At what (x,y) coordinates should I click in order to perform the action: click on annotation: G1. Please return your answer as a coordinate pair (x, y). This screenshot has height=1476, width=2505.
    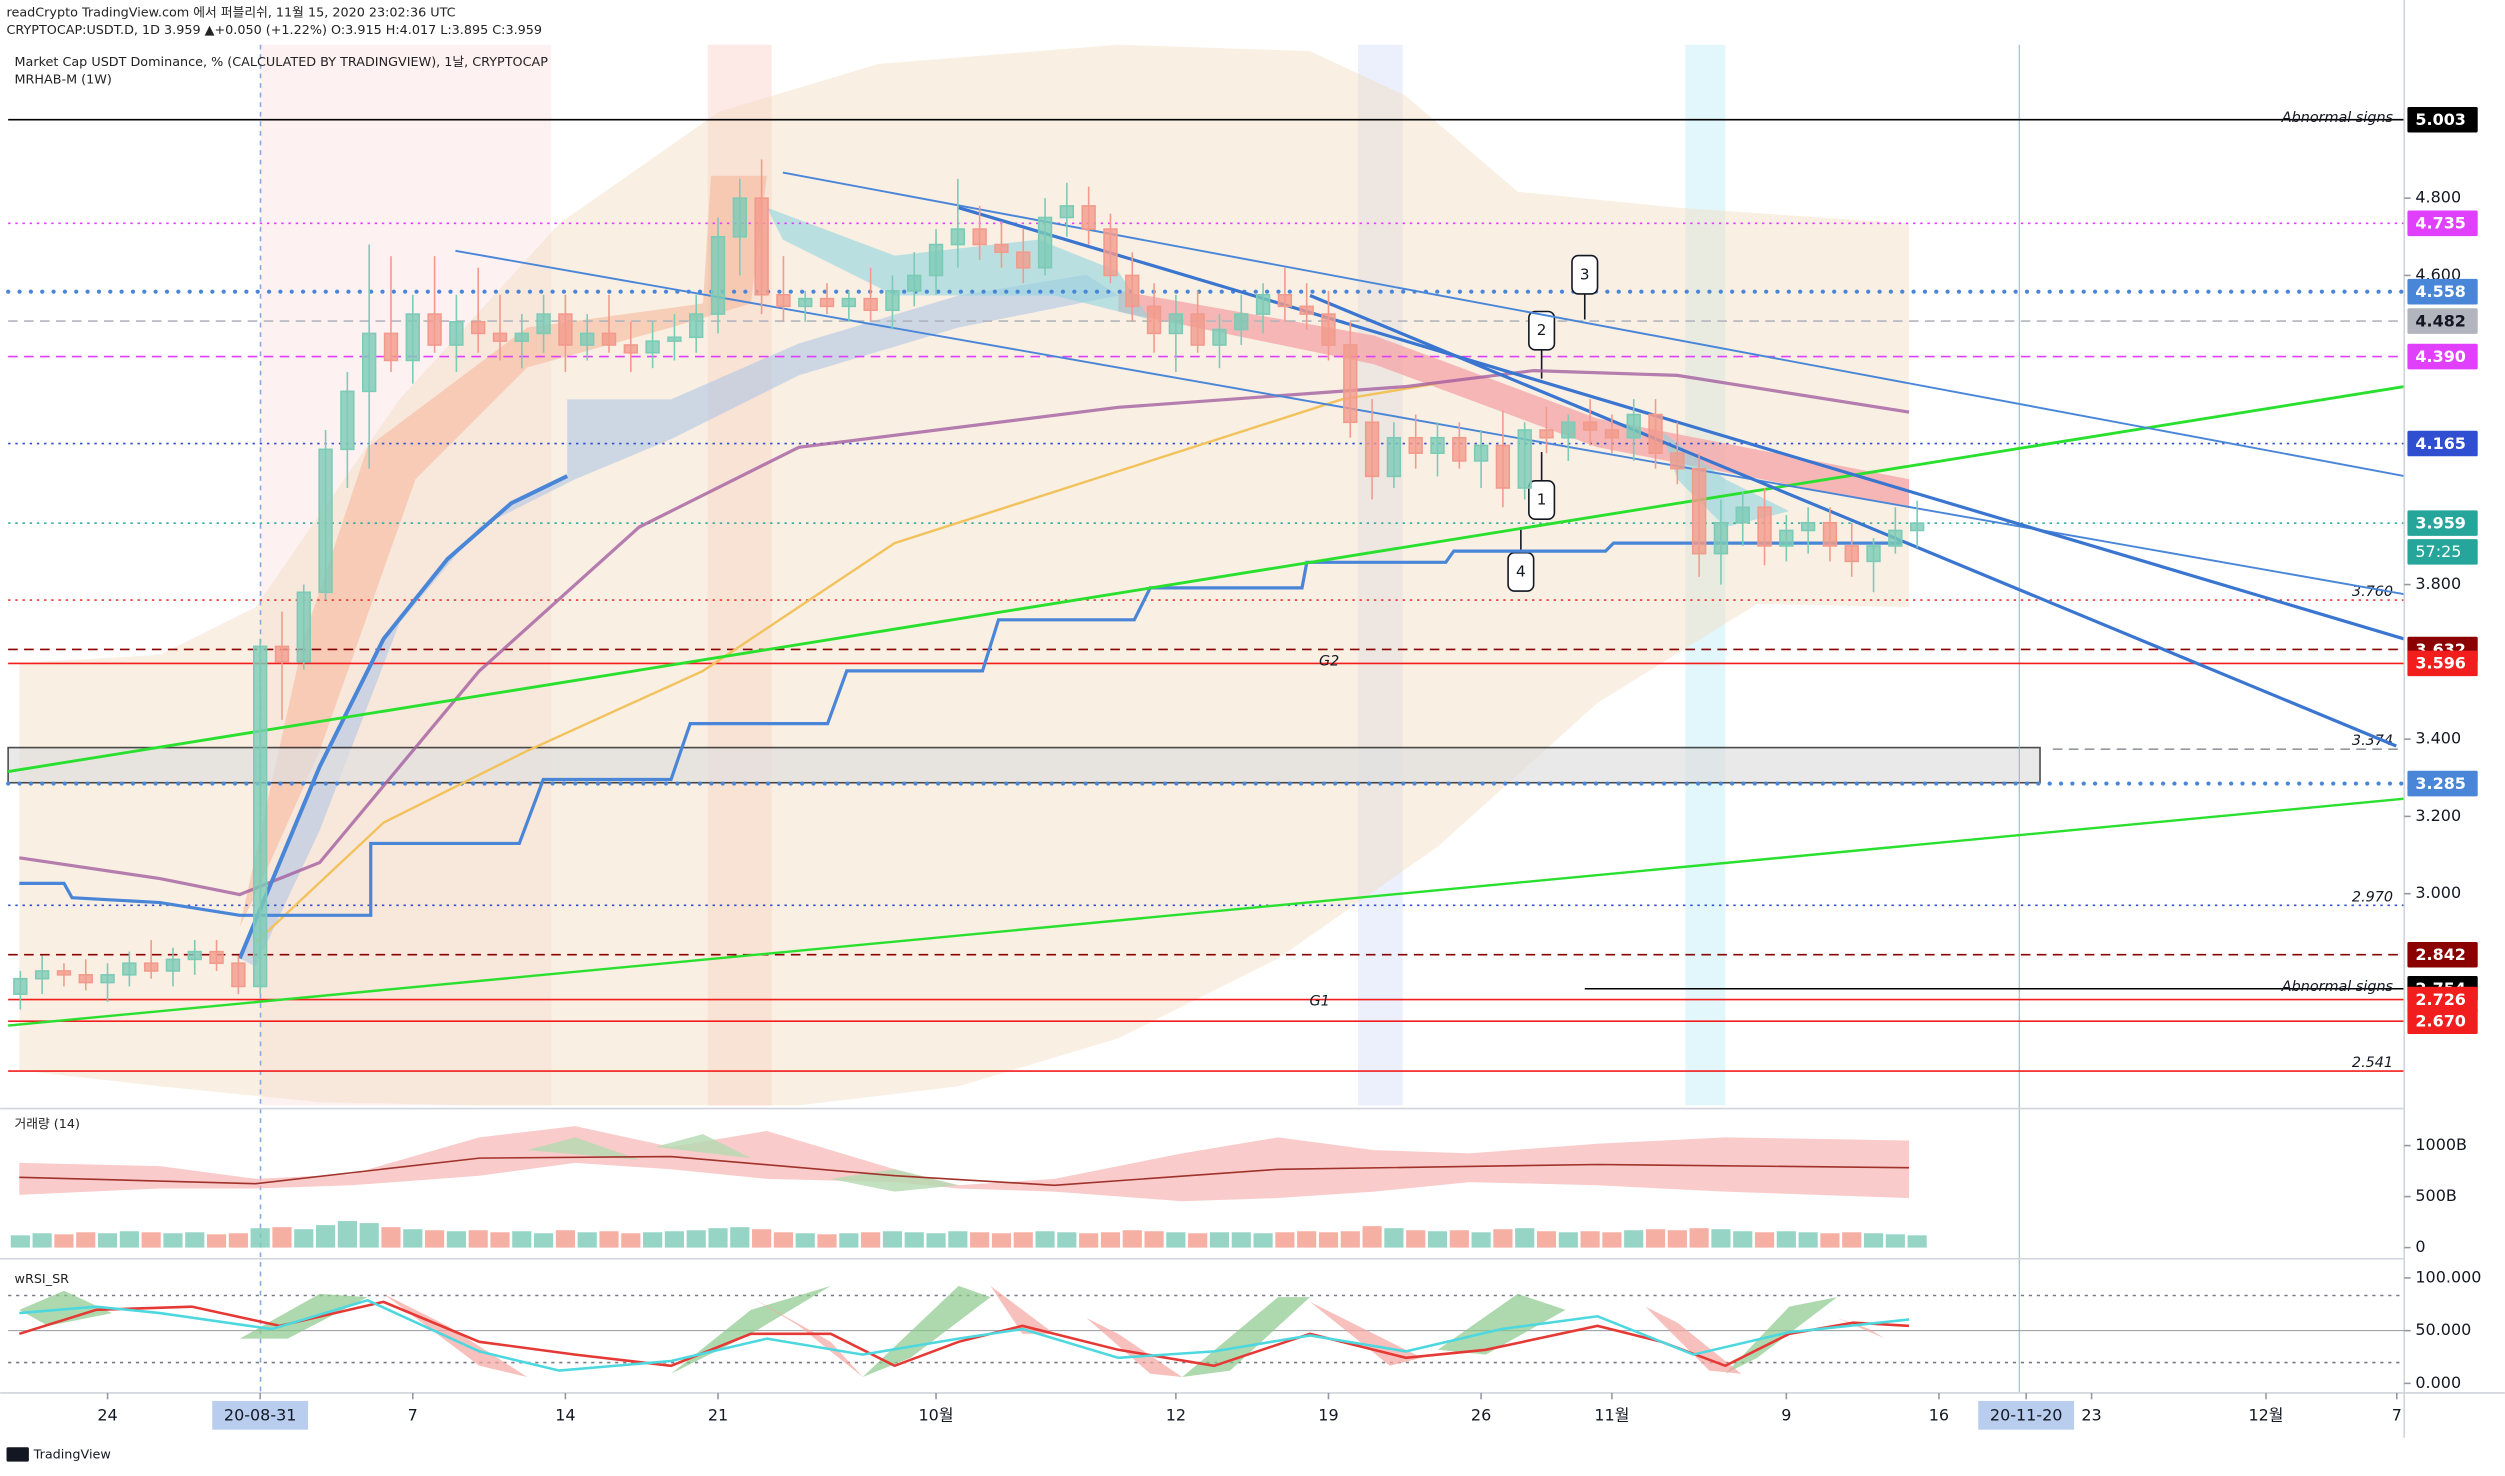
    Looking at the image, I should click on (1319, 1002).